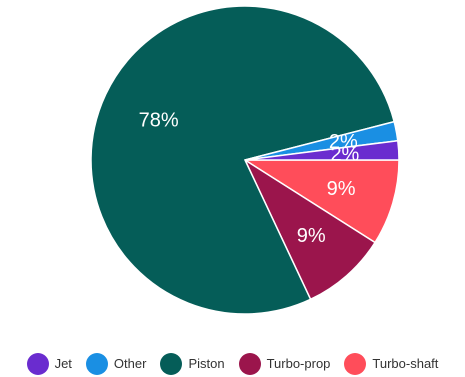  What do you see at coordinates (171, 363) in the screenshot?
I see `legend-swatch-piston` at bounding box center [171, 363].